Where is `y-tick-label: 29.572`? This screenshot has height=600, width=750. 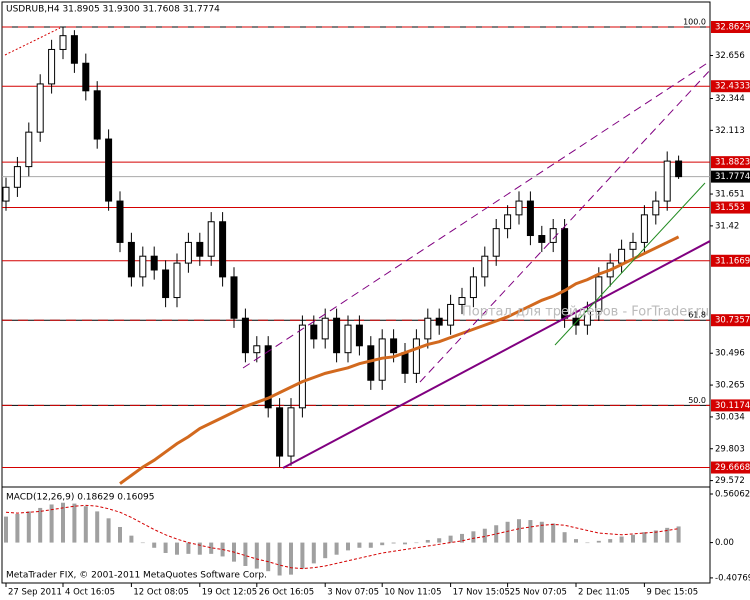 y-tick-label: 29.572 is located at coordinates (730, 481).